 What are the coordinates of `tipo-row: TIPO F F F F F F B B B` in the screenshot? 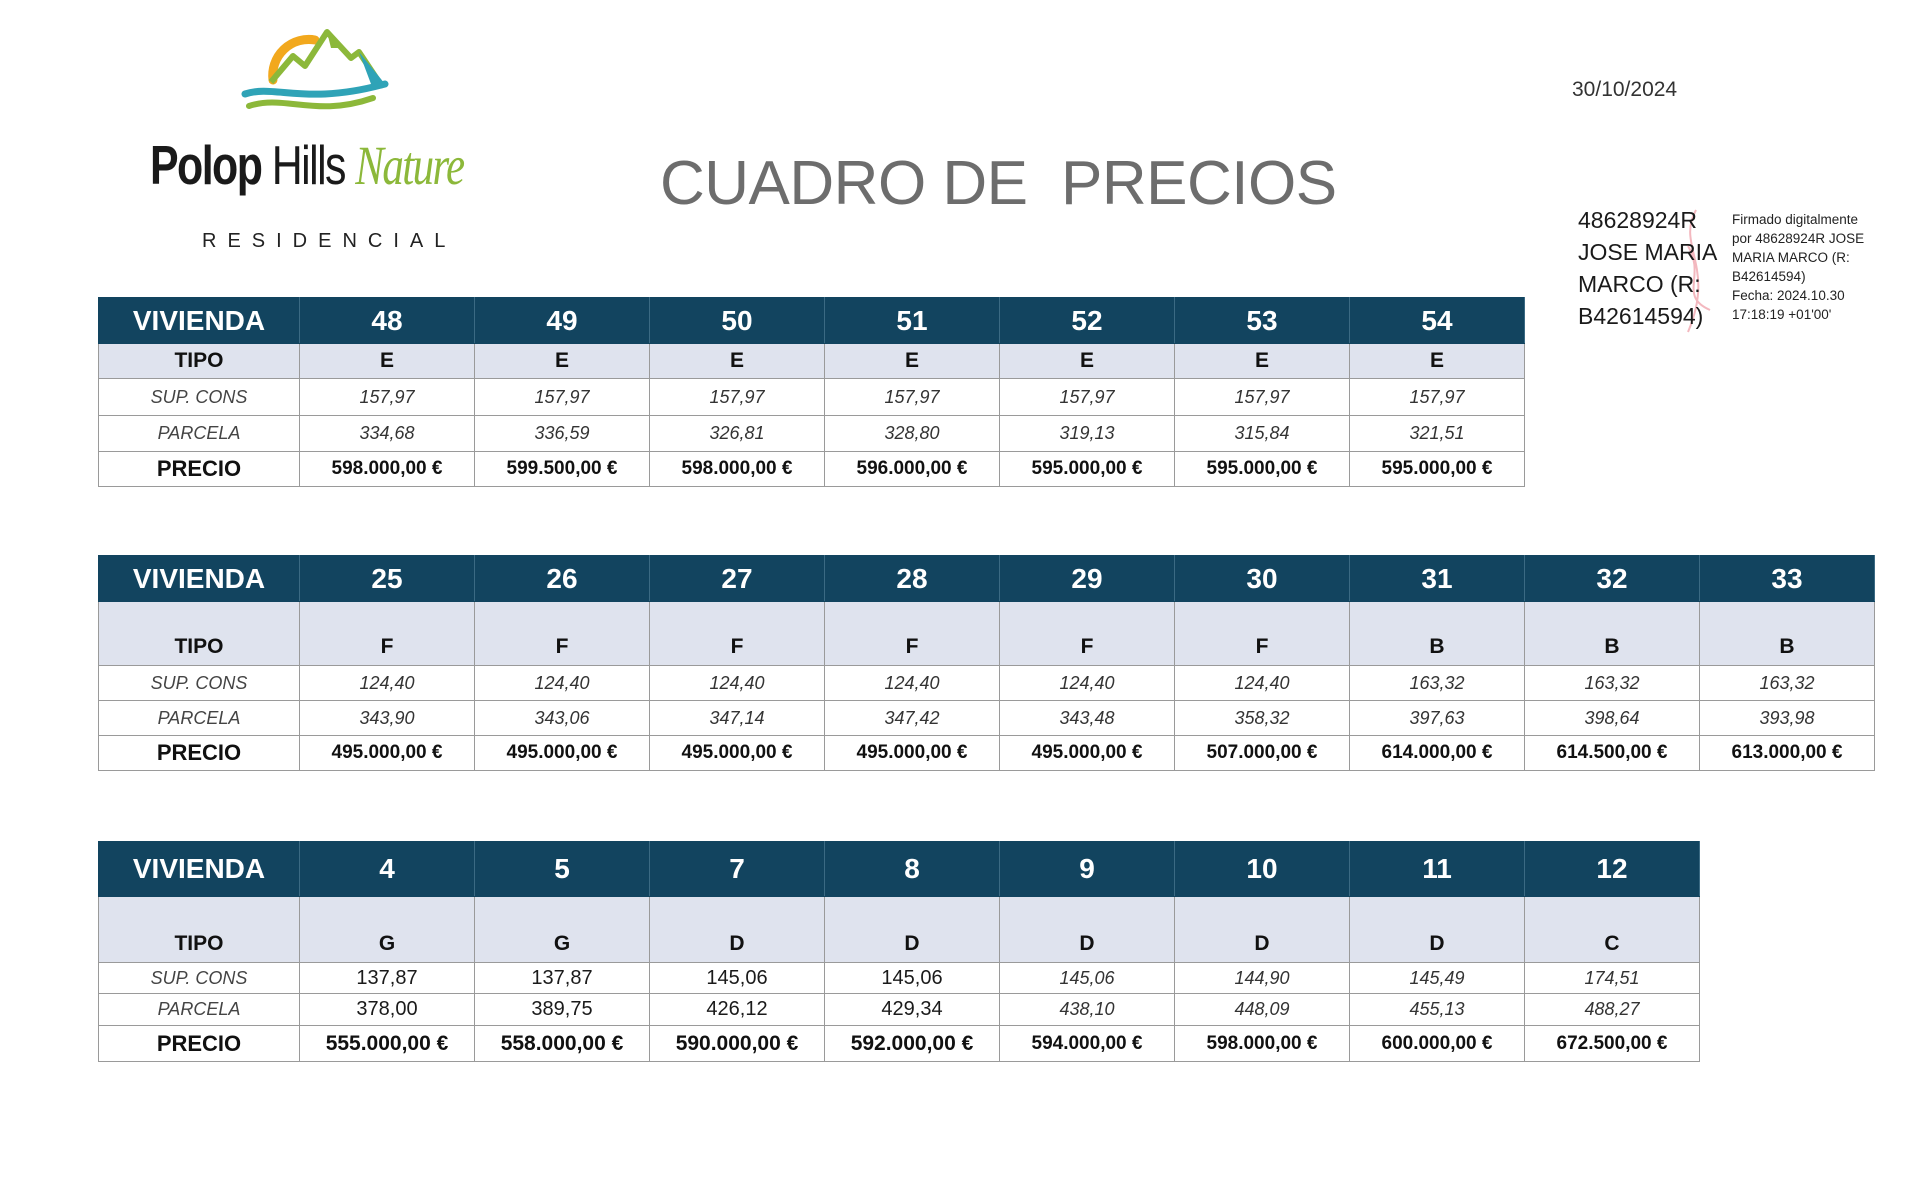 It's located at (986, 633).